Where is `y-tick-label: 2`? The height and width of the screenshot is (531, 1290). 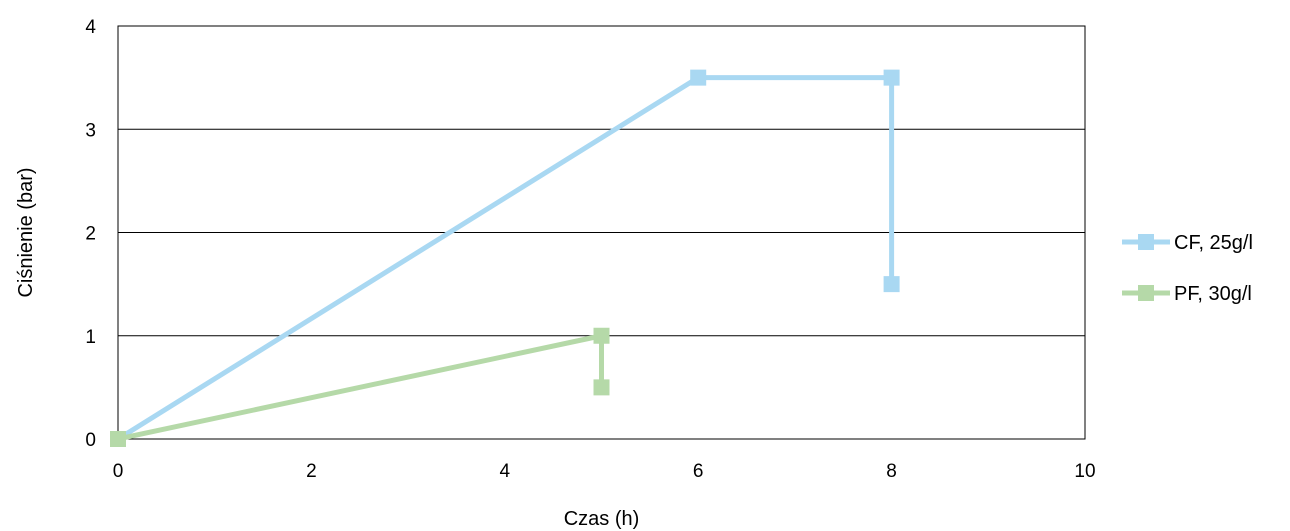 y-tick-label: 2 is located at coordinates (90, 234).